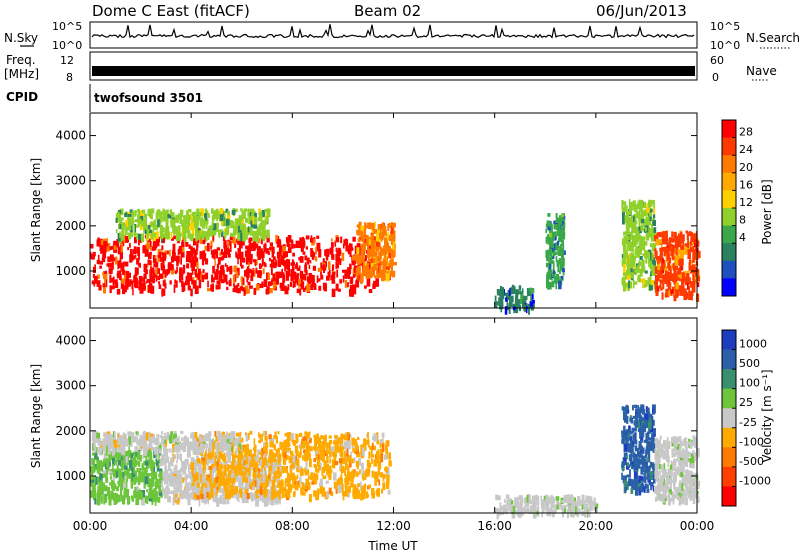 This screenshot has height=554, width=800. Describe the element at coordinates (22, 97) in the screenshot. I see `cpid-label: CPID` at that location.